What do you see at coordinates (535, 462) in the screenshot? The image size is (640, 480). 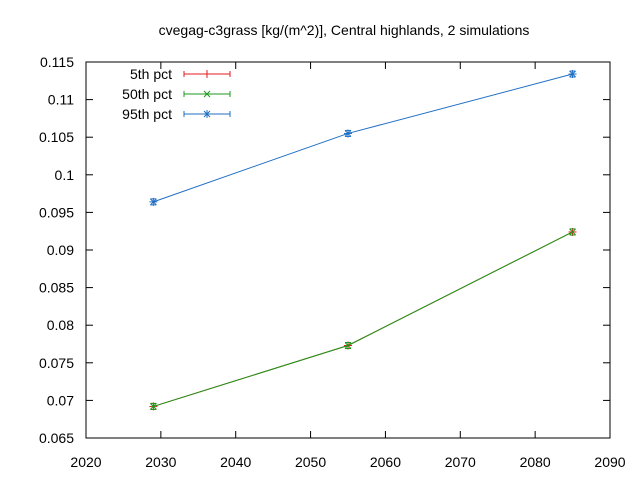 I see `x-tick-label: 2080` at bounding box center [535, 462].